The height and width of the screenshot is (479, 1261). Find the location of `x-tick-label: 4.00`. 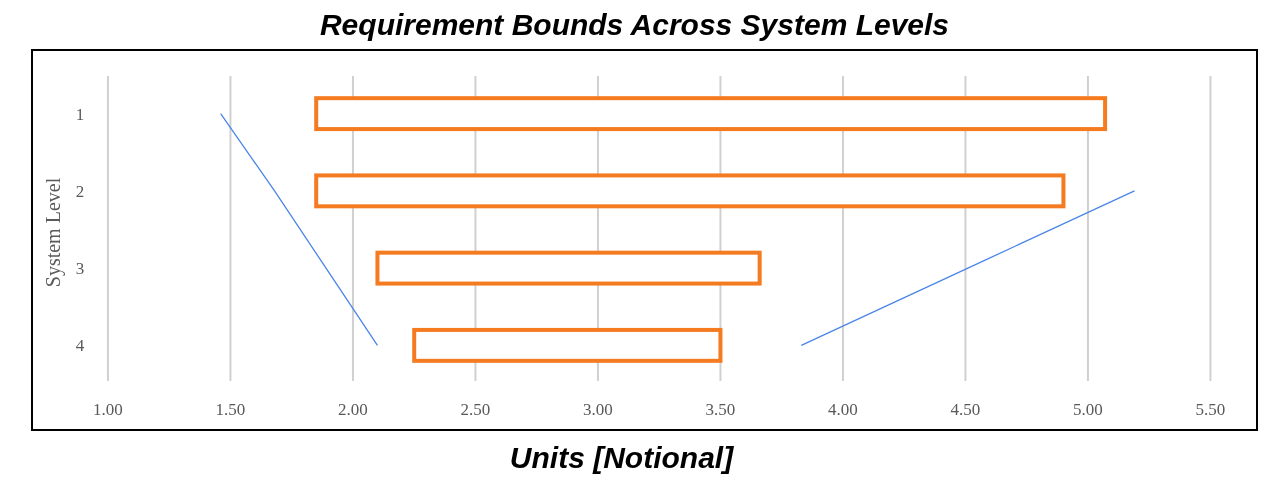

x-tick-label: 4.00 is located at coordinates (843, 409).